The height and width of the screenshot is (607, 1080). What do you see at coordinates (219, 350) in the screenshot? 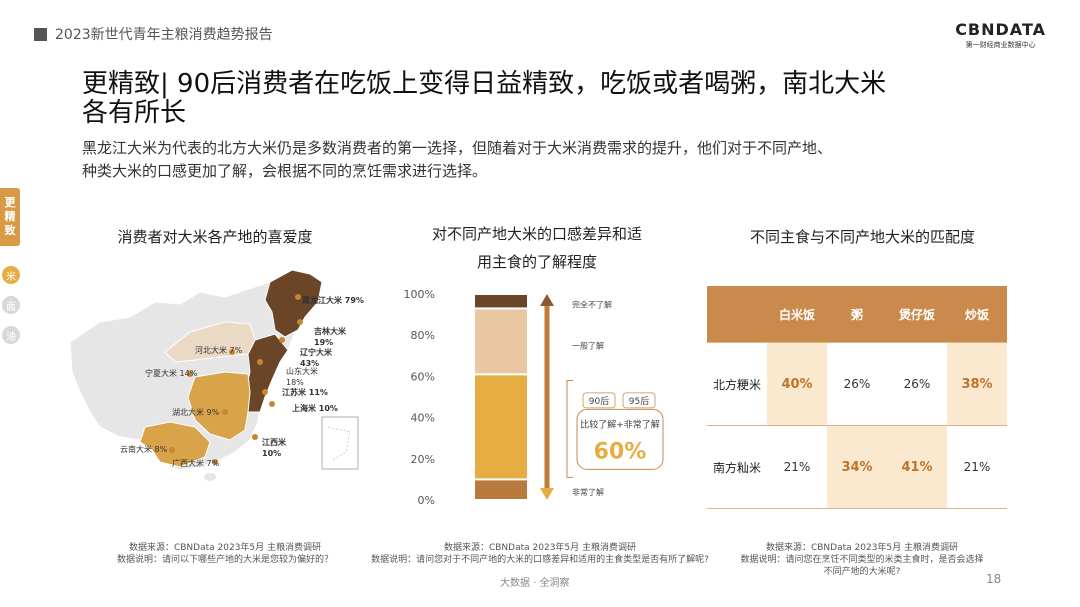
I see `map-label-hebei: 河北大米 7%` at bounding box center [219, 350].